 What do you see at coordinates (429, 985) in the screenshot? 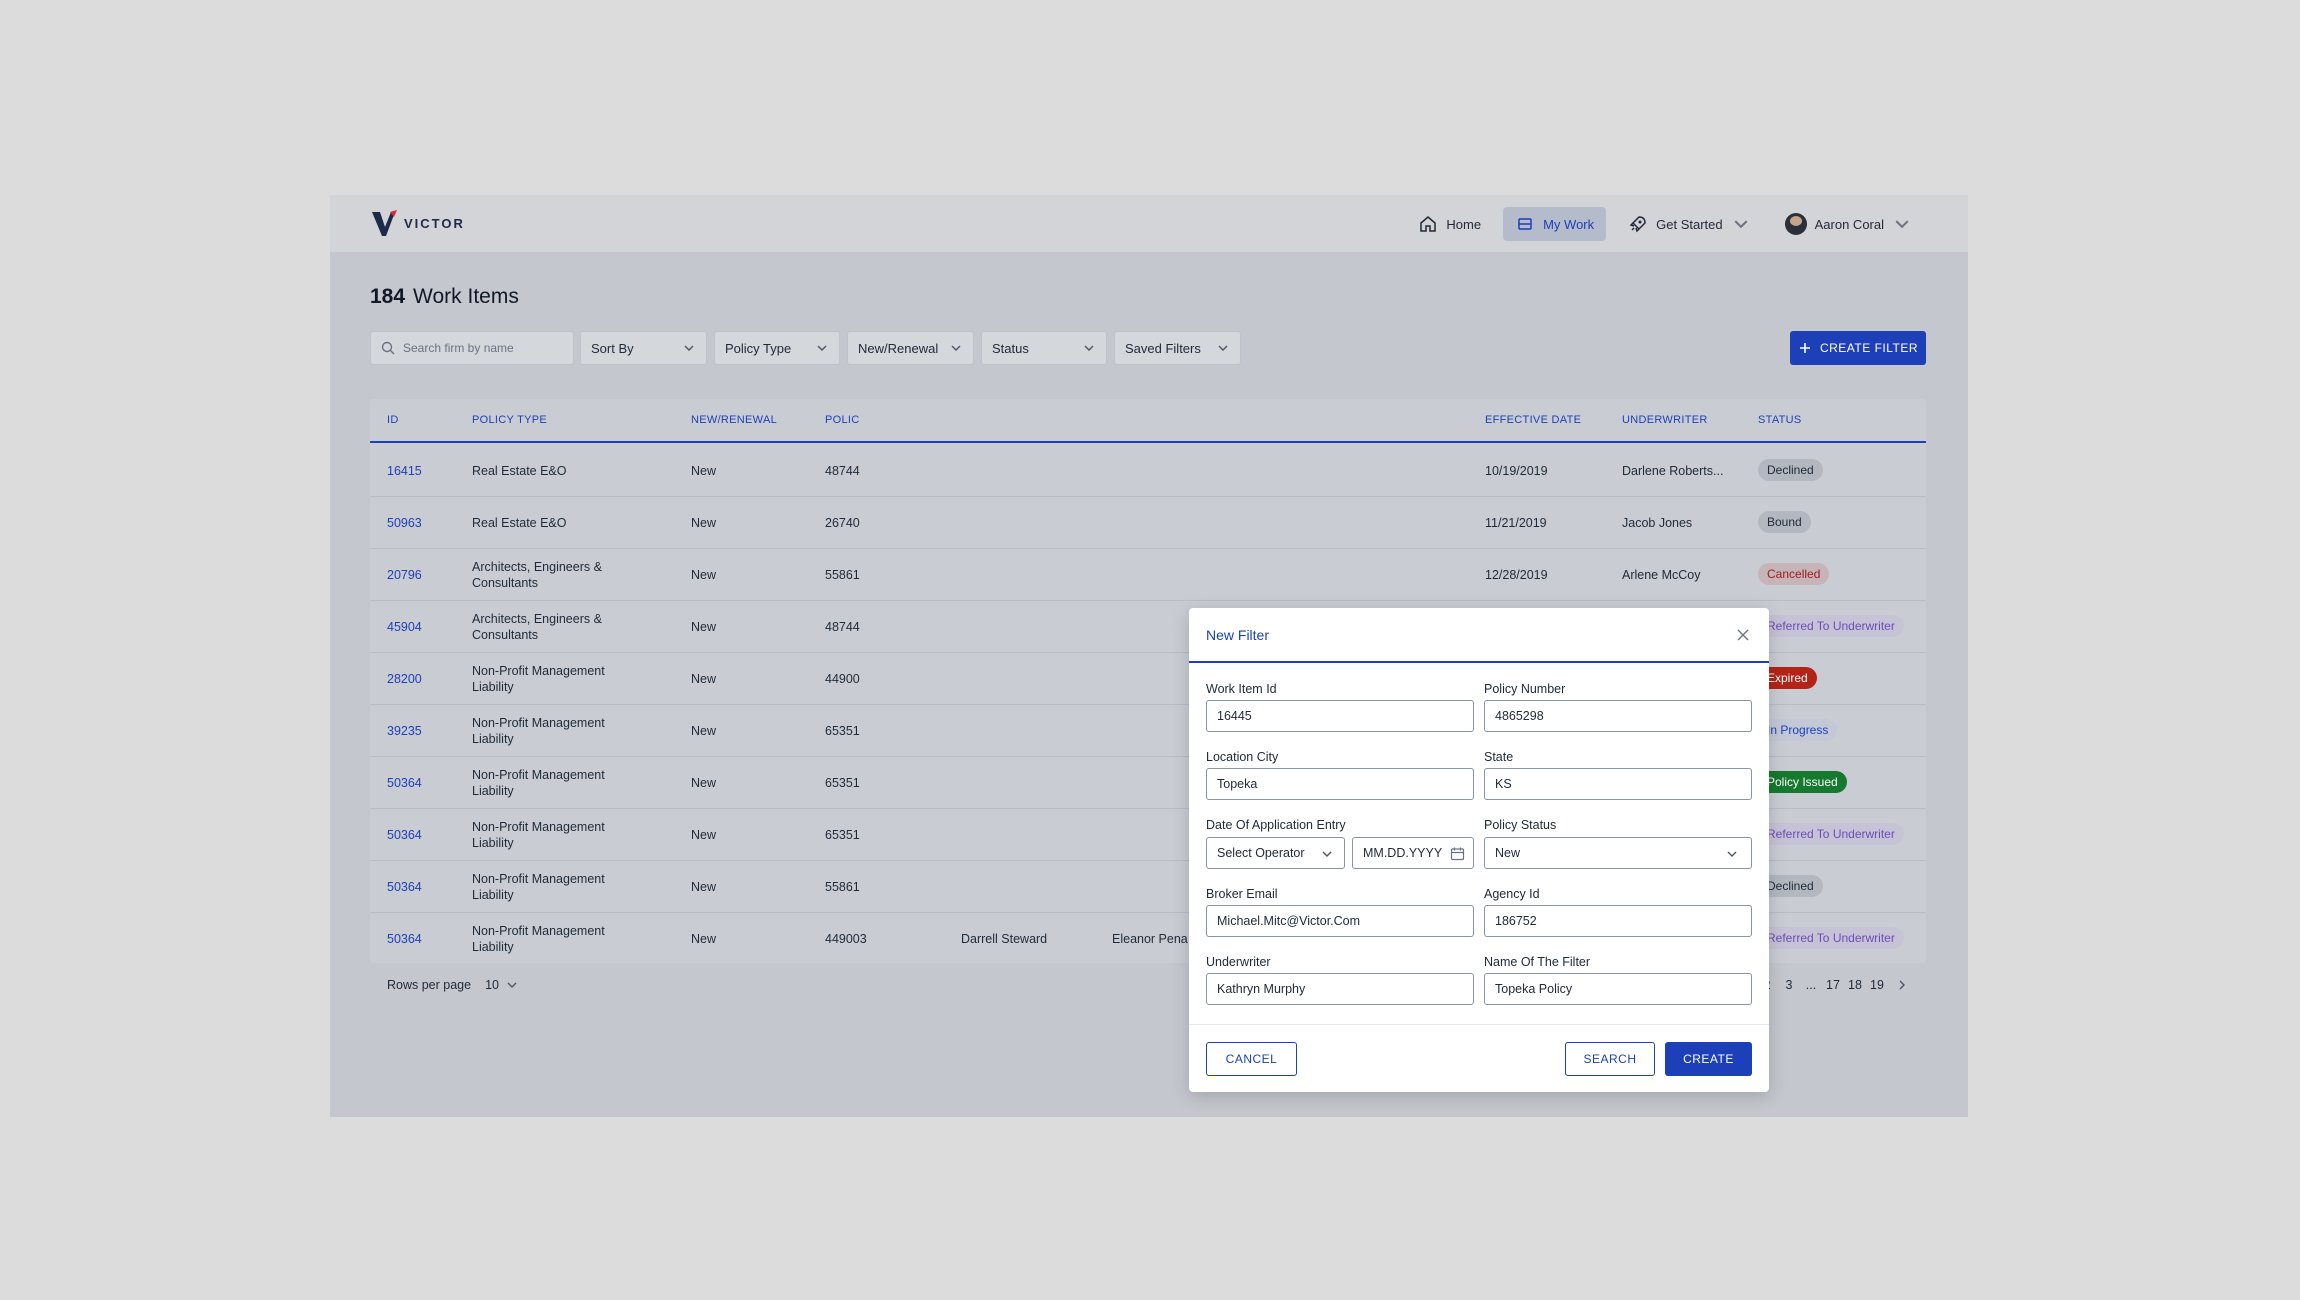
I see `rows-per-page-label: Rows per page` at bounding box center [429, 985].